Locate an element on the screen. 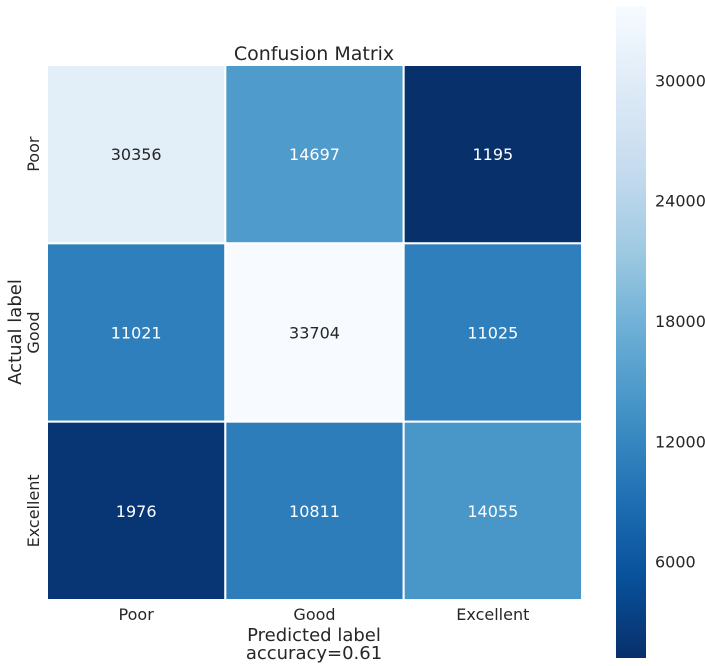  chart-title: Confusion Matrix is located at coordinates (314, 54).